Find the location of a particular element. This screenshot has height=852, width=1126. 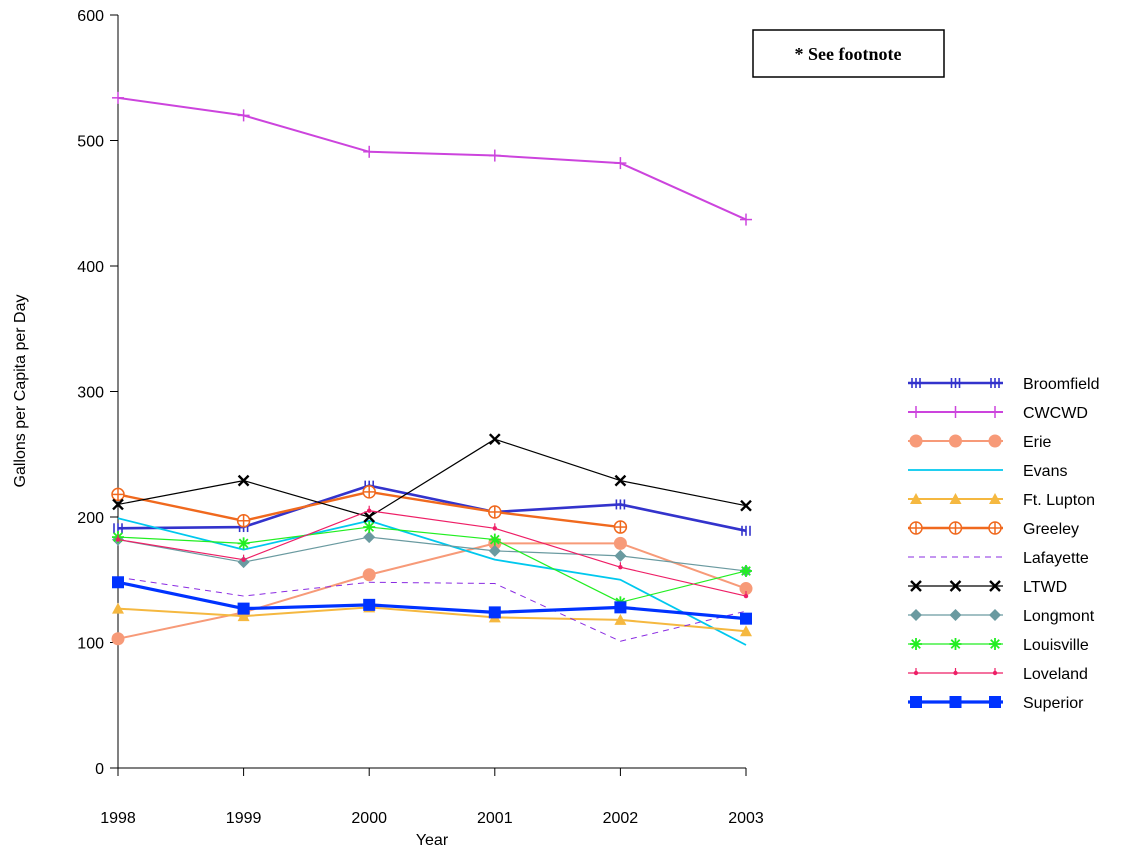

legend-label: Superior is located at coordinates (1053, 703).